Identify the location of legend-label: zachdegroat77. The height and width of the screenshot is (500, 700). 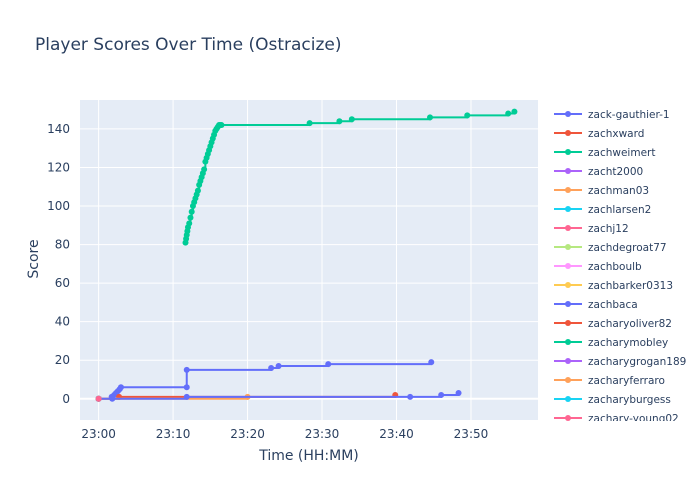
(627, 248).